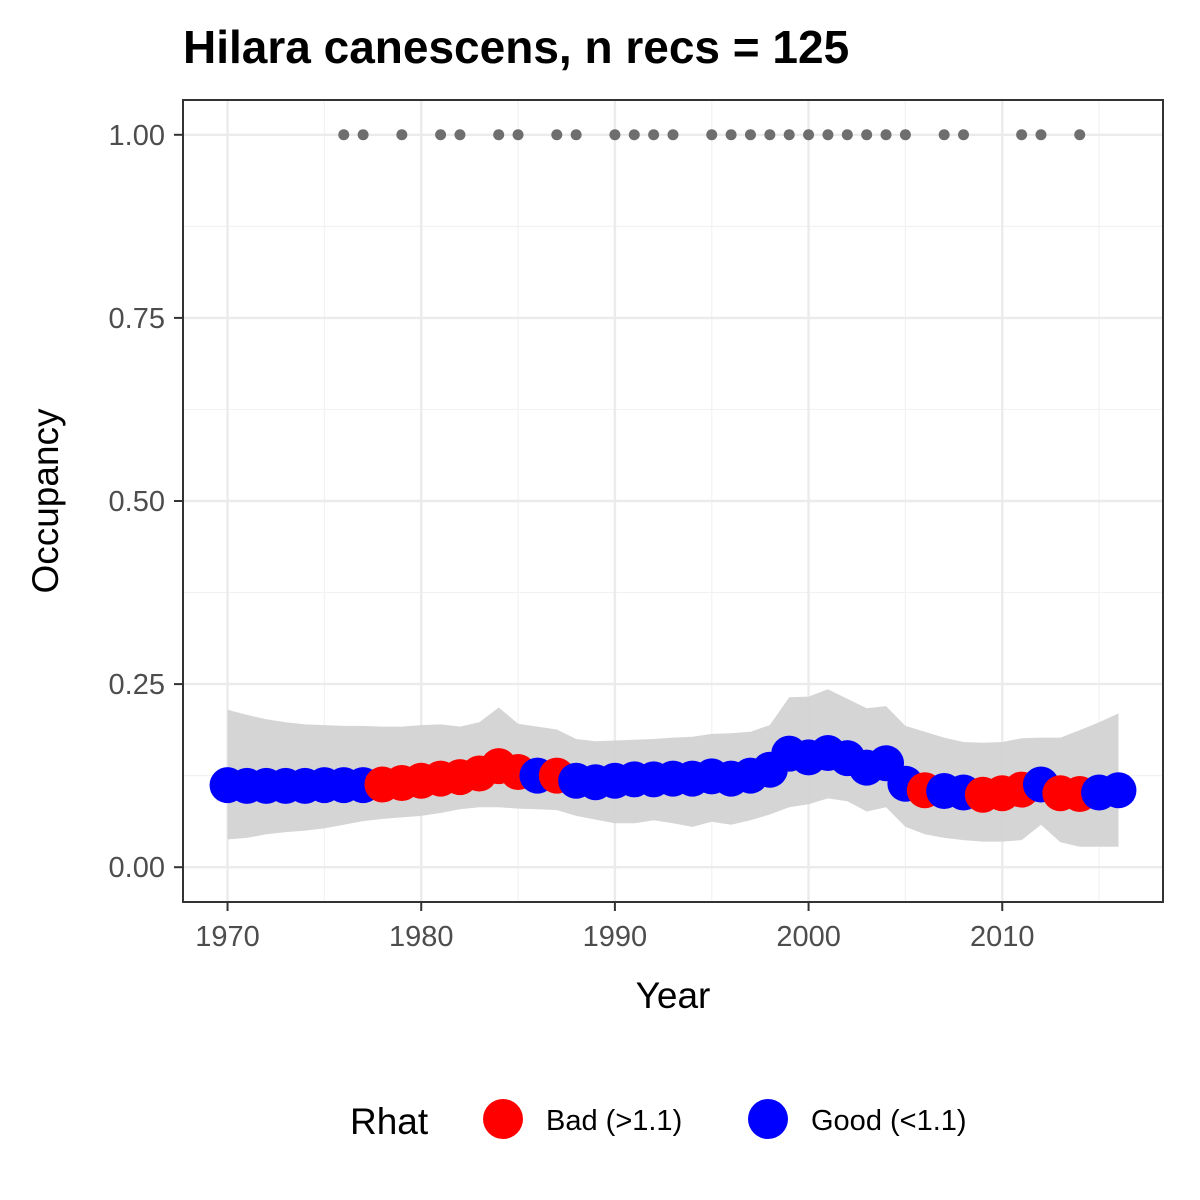 The width and height of the screenshot is (1200, 1200). I want to click on legend-title: Rhat, so click(389, 1121).